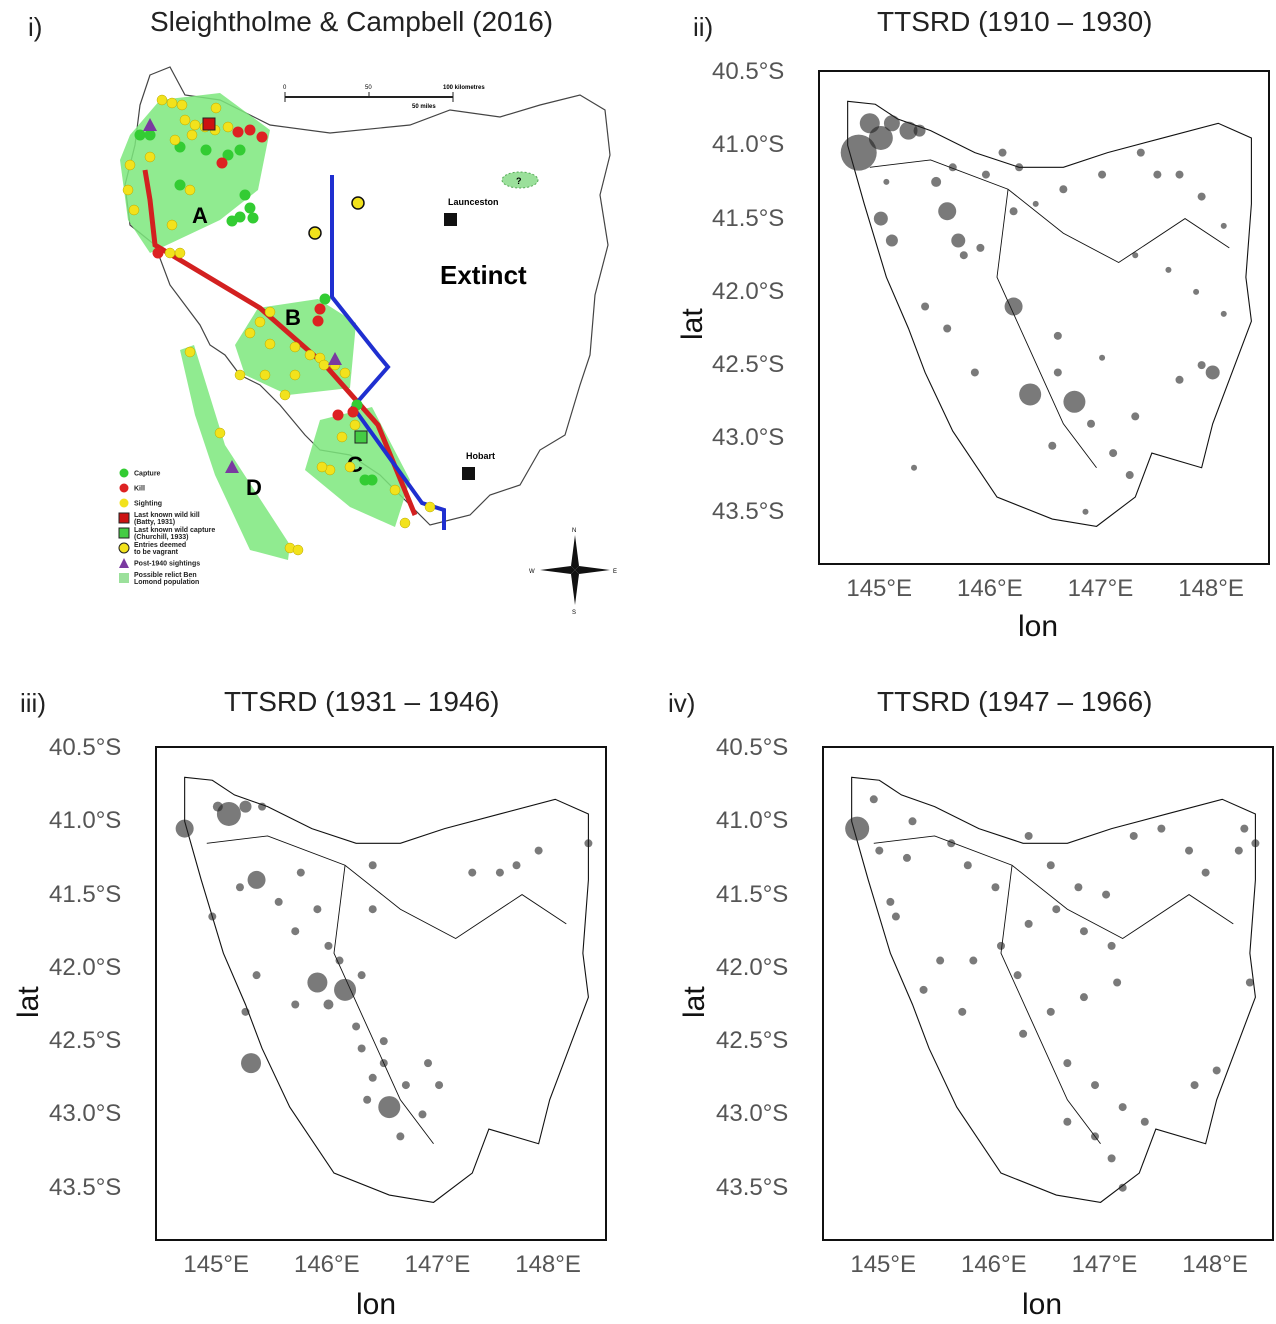 This screenshot has width=1276, height=1324. What do you see at coordinates (748, 511) in the screenshot?
I see `ytick-label: 43.5°S` at bounding box center [748, 511].